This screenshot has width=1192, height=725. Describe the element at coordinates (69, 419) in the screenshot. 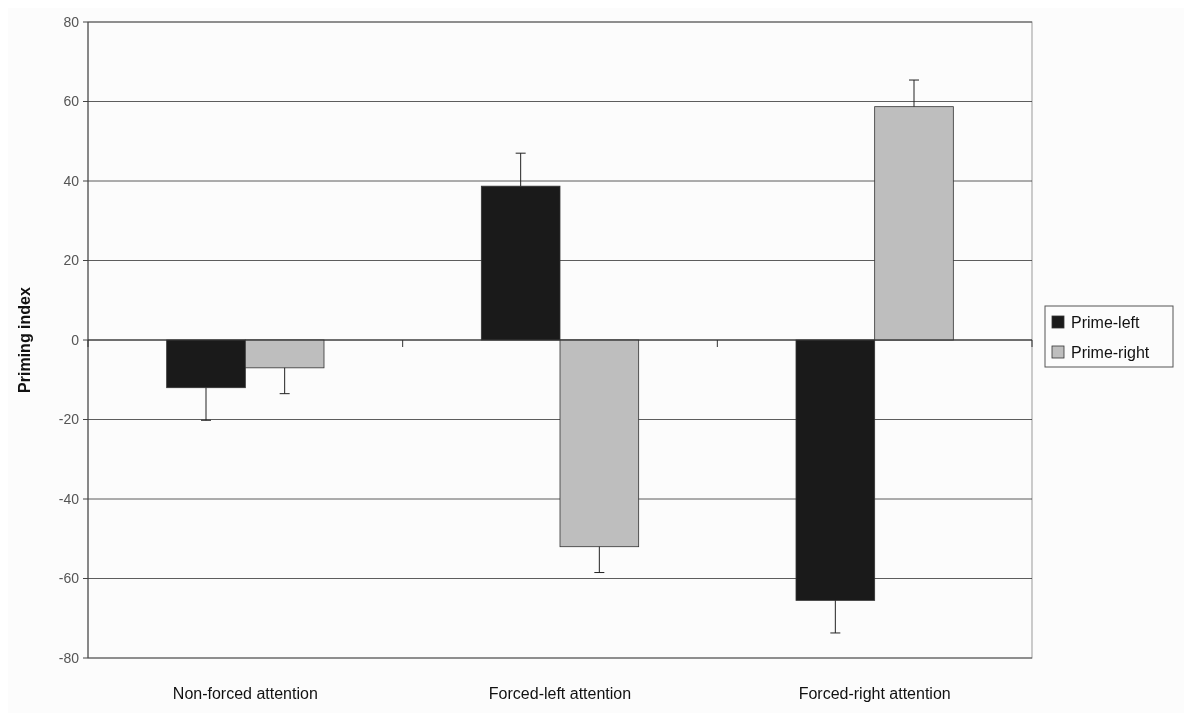

I see `y-tick-label: -20` at that location.